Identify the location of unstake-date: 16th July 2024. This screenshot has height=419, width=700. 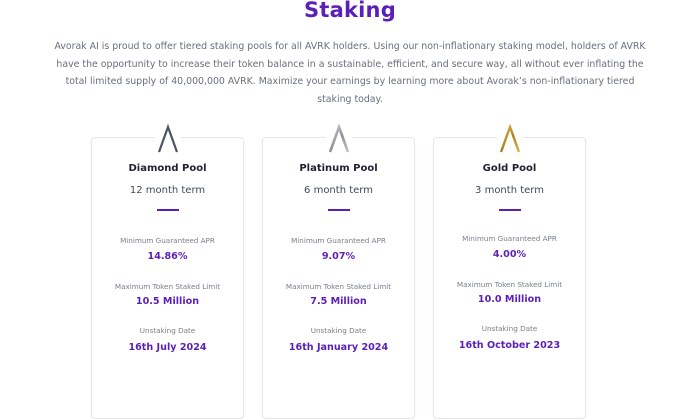
(167, 347).